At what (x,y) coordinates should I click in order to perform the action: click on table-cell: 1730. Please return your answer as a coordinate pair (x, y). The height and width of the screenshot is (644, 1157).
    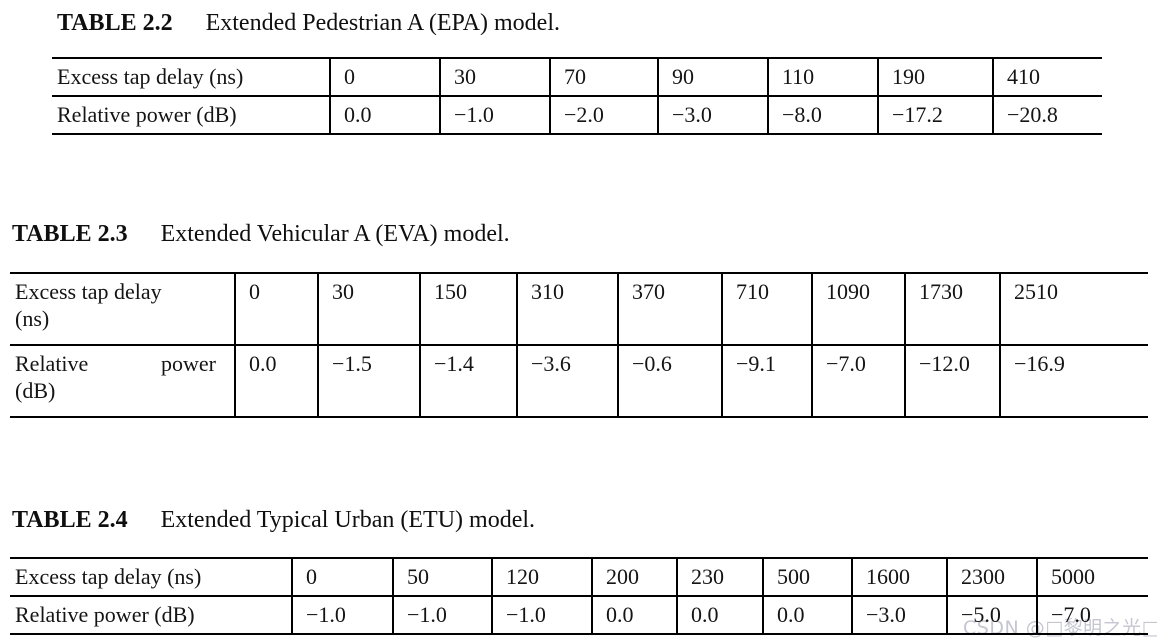
    Looking at the image, I should click on (952, 309).